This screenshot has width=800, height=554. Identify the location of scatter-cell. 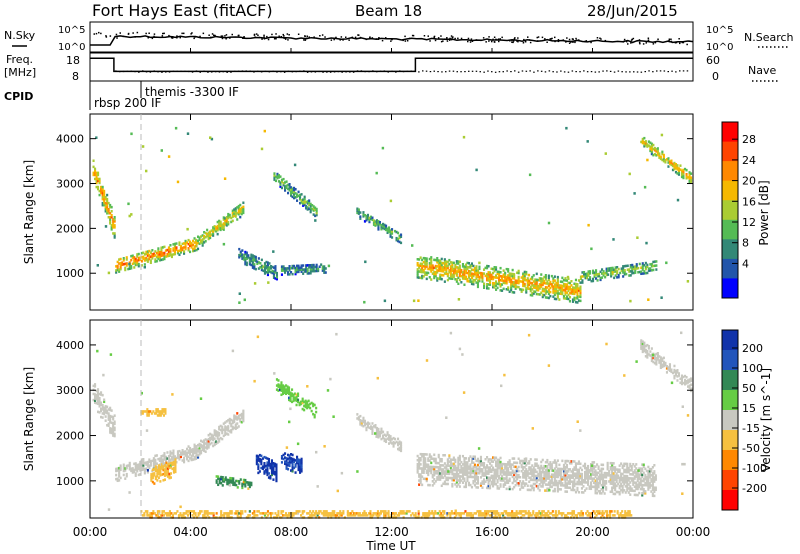
(634, 193).